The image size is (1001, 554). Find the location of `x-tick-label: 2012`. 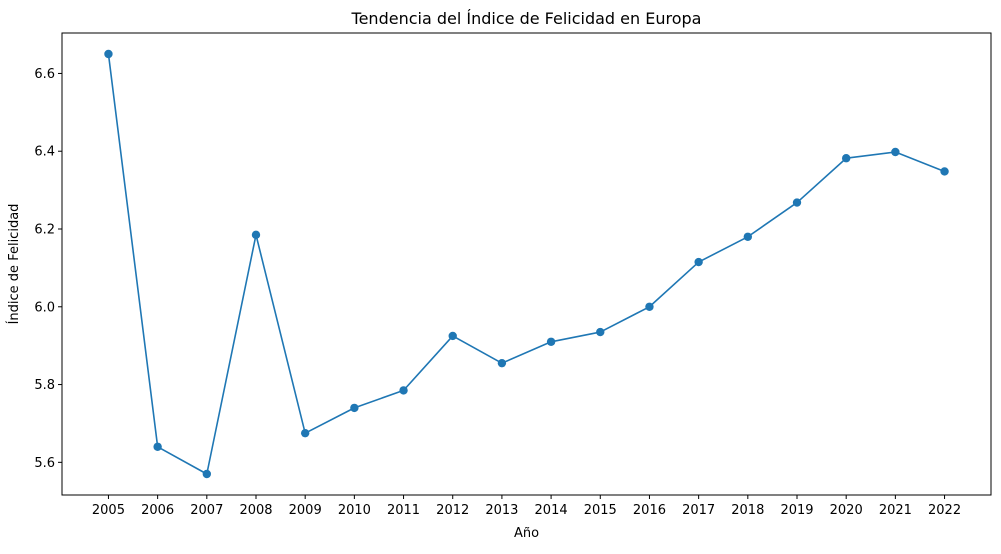

x-tick-label: 2012 is located at coordinates (452, 510).